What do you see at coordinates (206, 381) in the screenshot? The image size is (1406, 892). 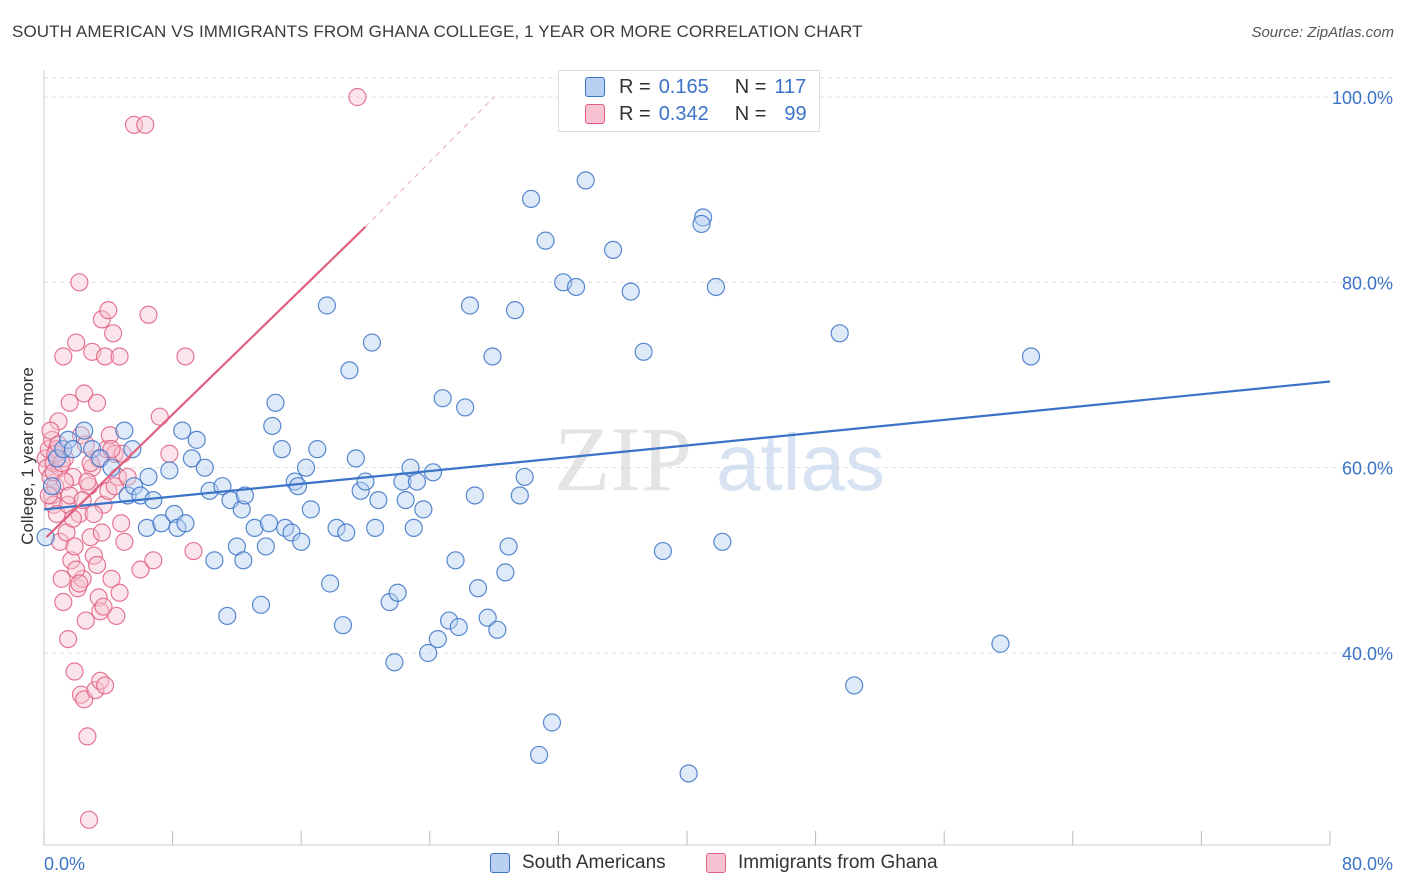 I see `ghana-trend-line` at bounding box center [206, 381].